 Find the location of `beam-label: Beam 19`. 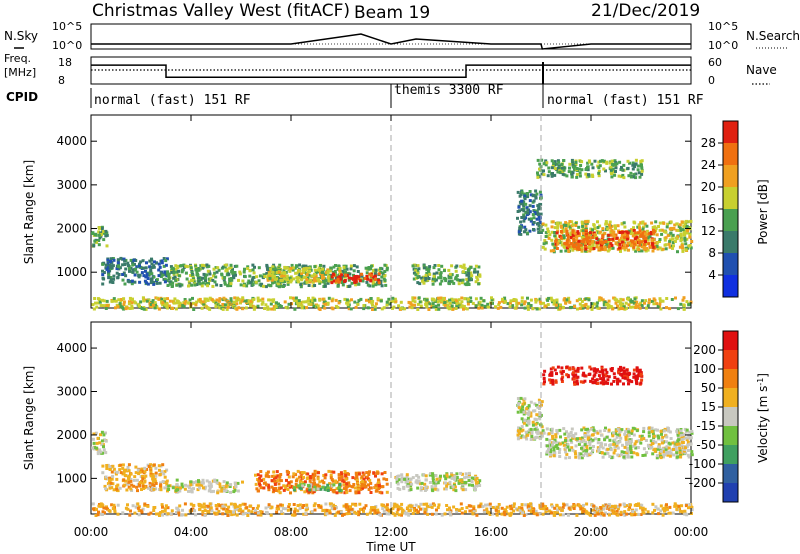

beam-label: Beam 19 is located at coordinates (392, 13).